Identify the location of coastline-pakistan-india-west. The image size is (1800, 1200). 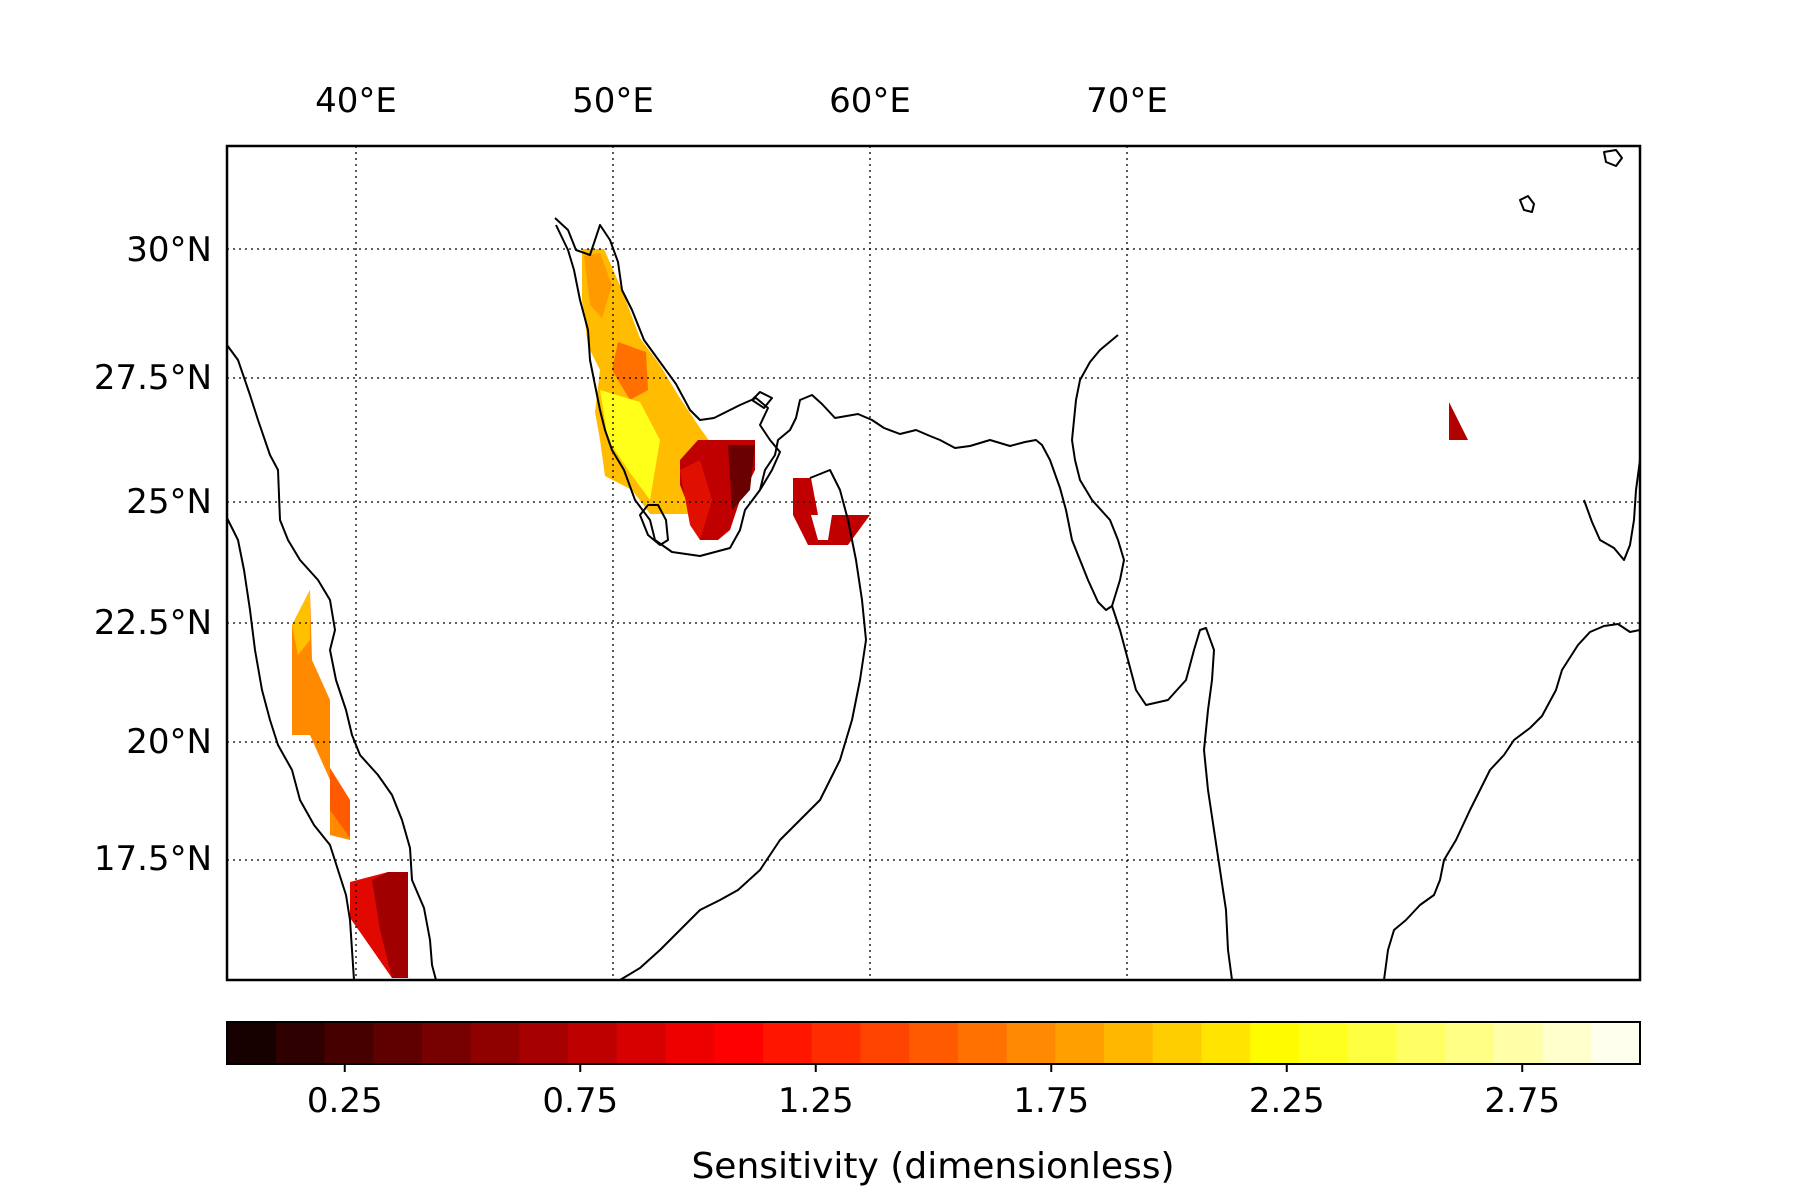
(1098, 470).